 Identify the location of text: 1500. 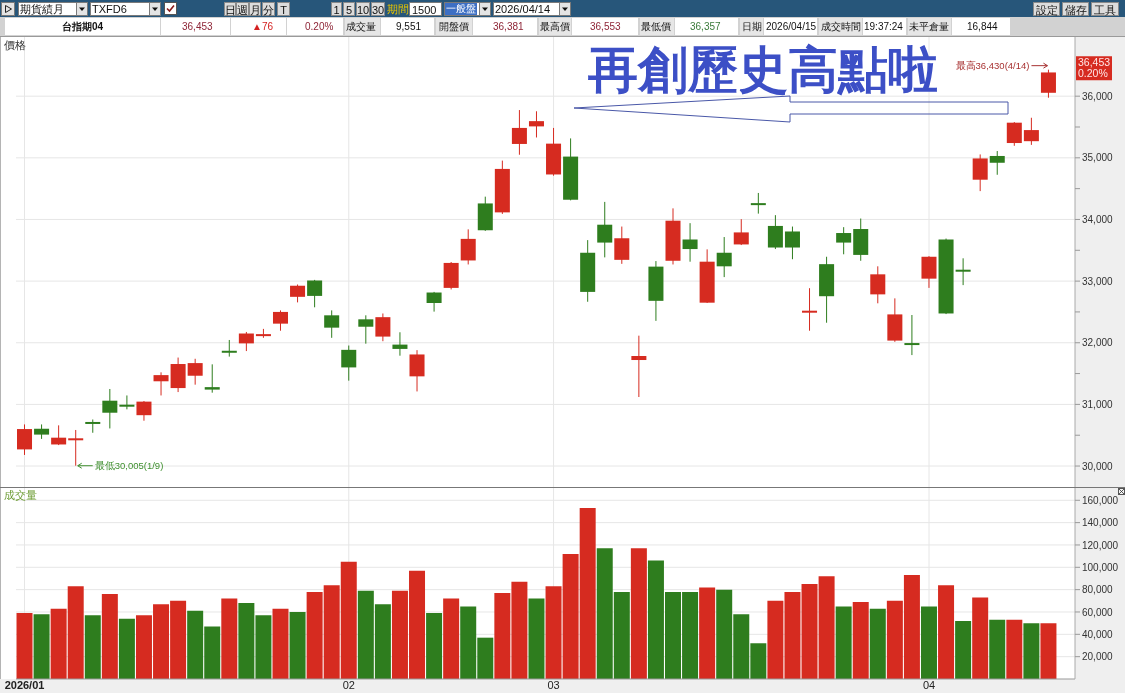
(424, 10).